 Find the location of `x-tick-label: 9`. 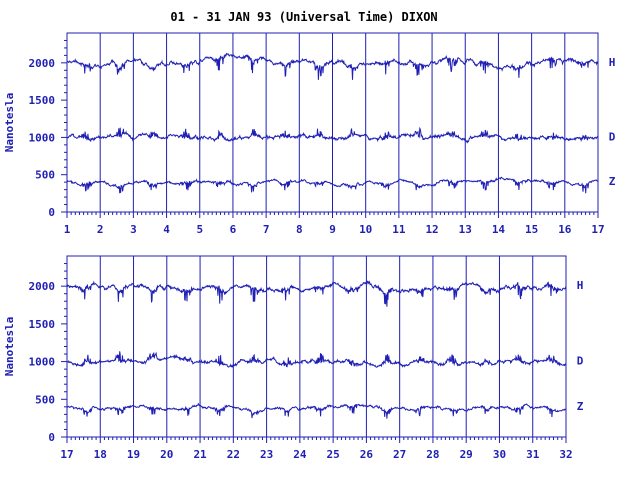

x-tick-label: 9 is located at coordinates (332, 229).